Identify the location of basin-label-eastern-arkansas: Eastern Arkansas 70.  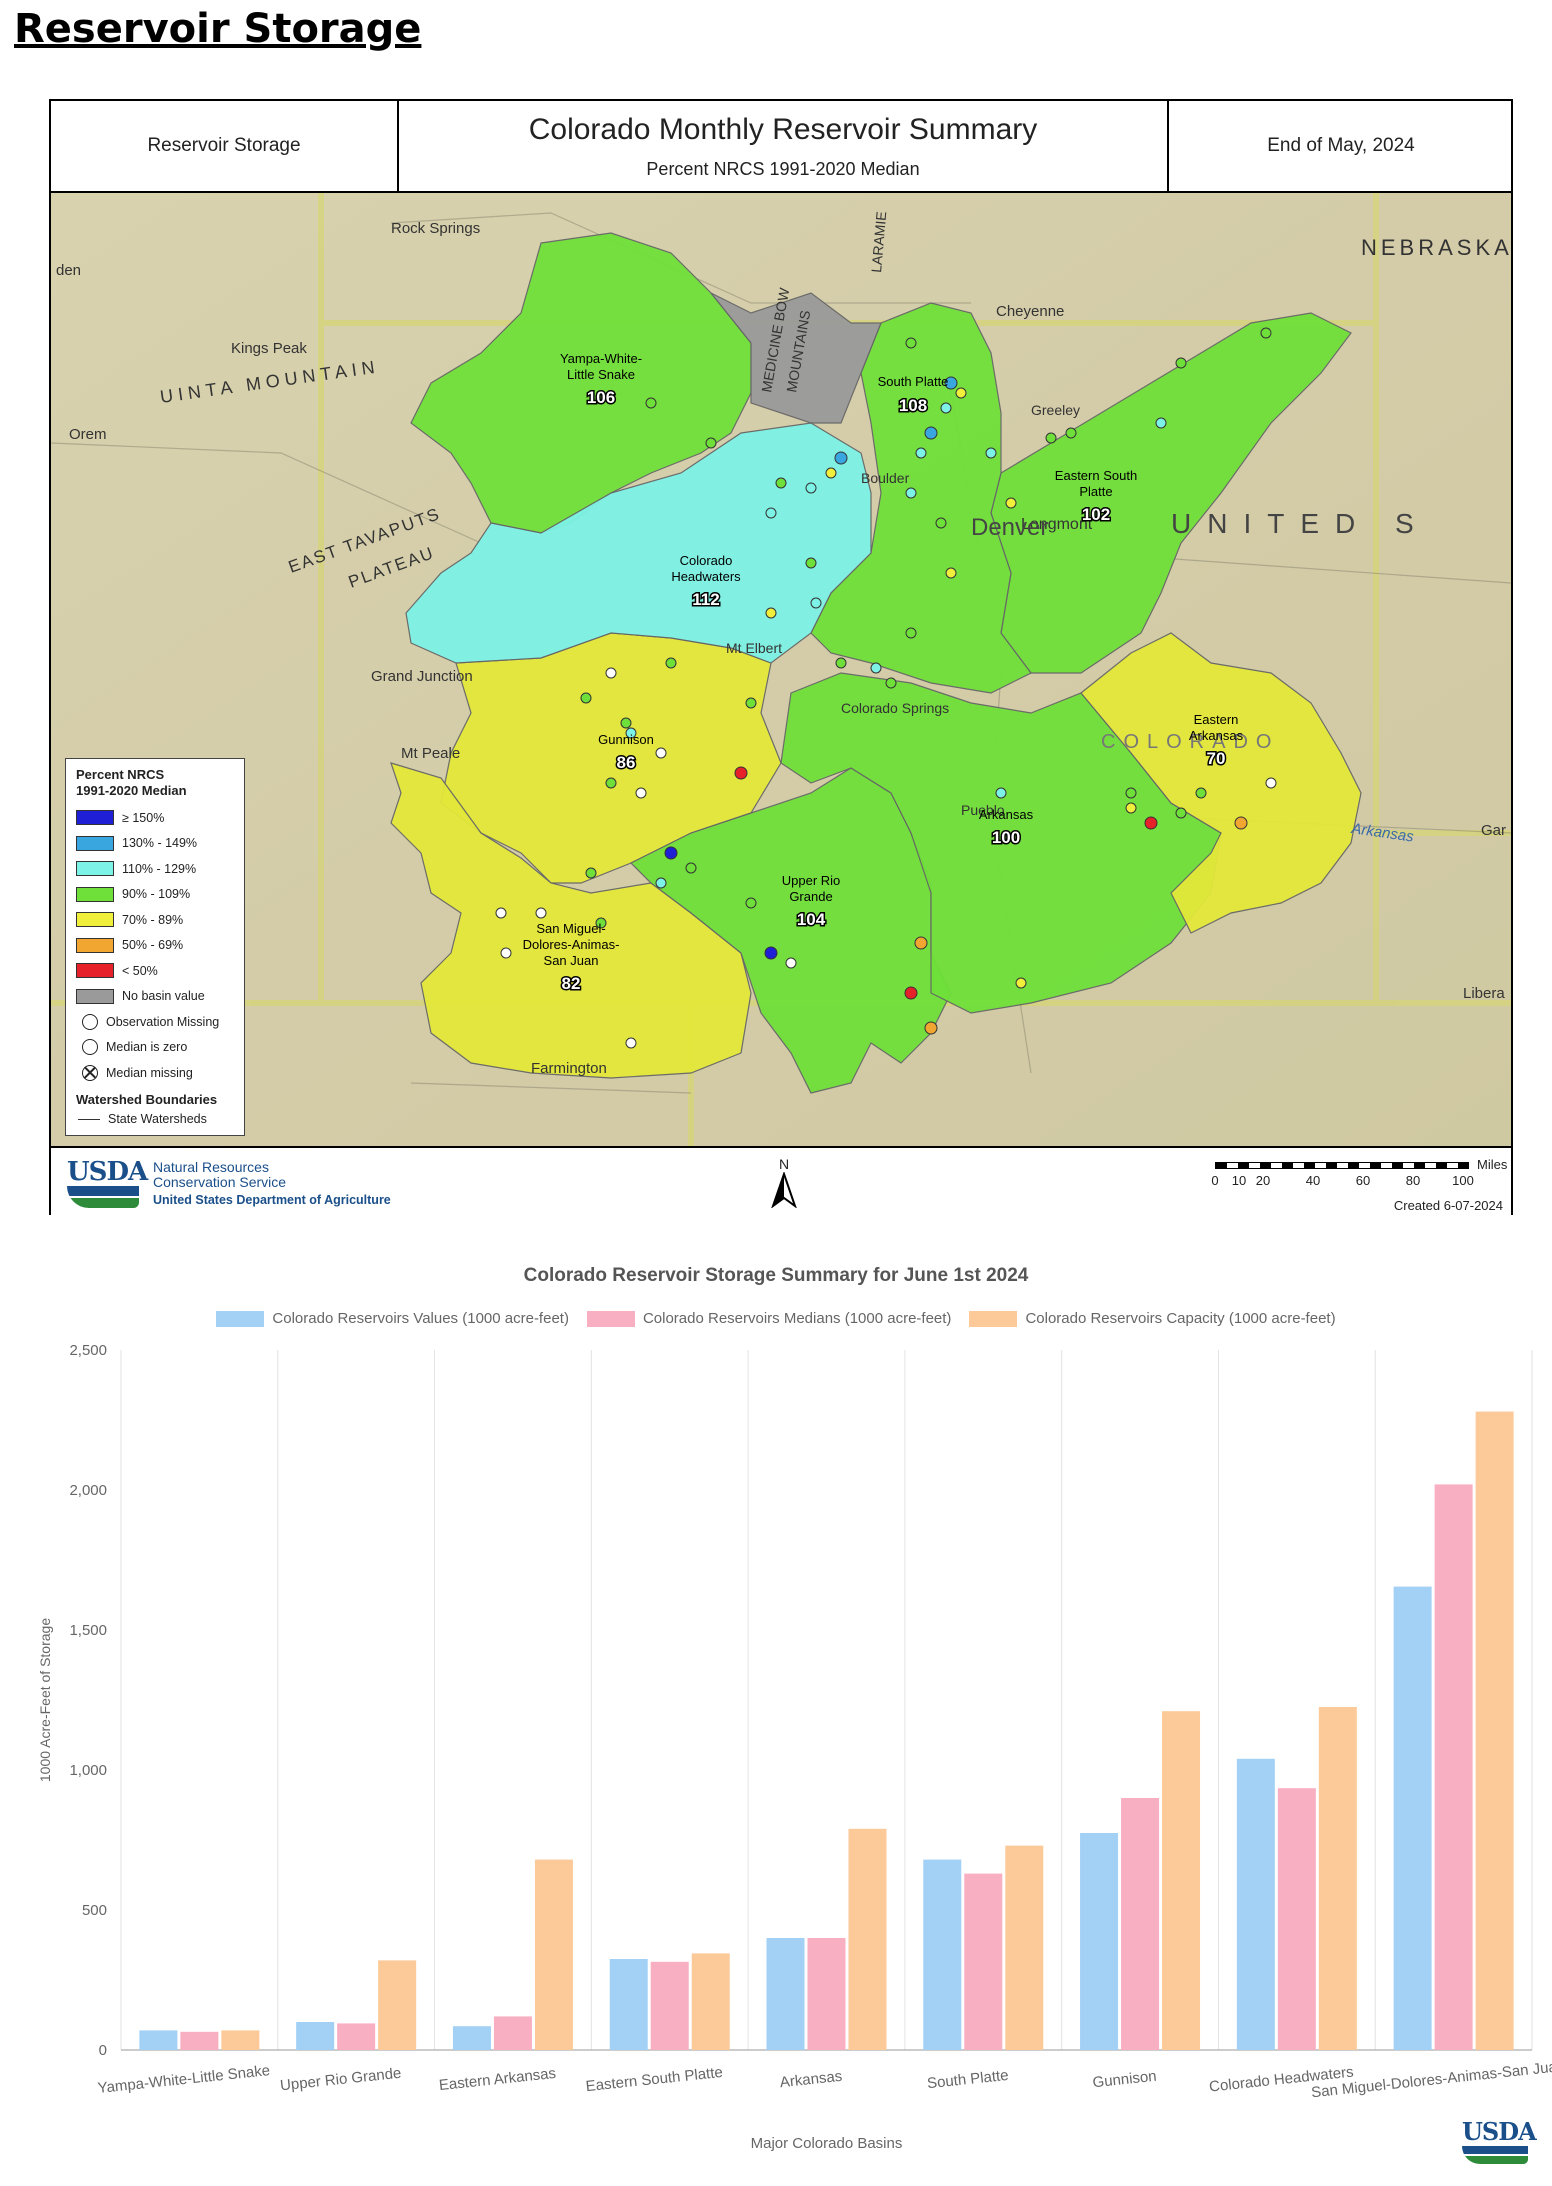
(1216, 741).